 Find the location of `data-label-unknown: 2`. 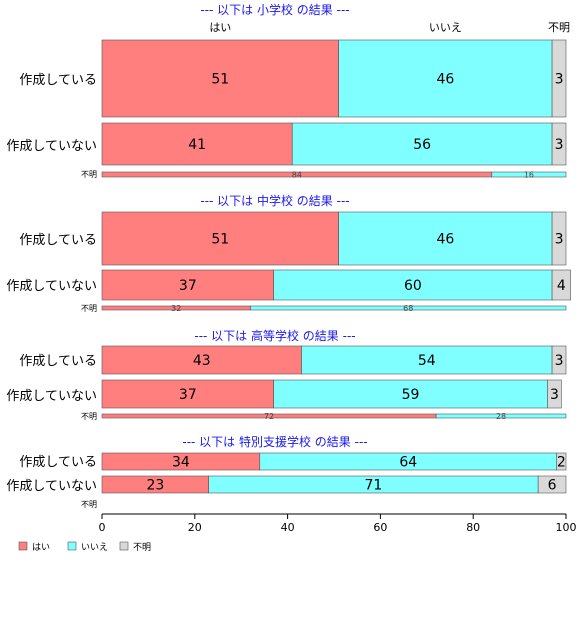

data-label-unknown: 2 is located at coordinates (561, 463).